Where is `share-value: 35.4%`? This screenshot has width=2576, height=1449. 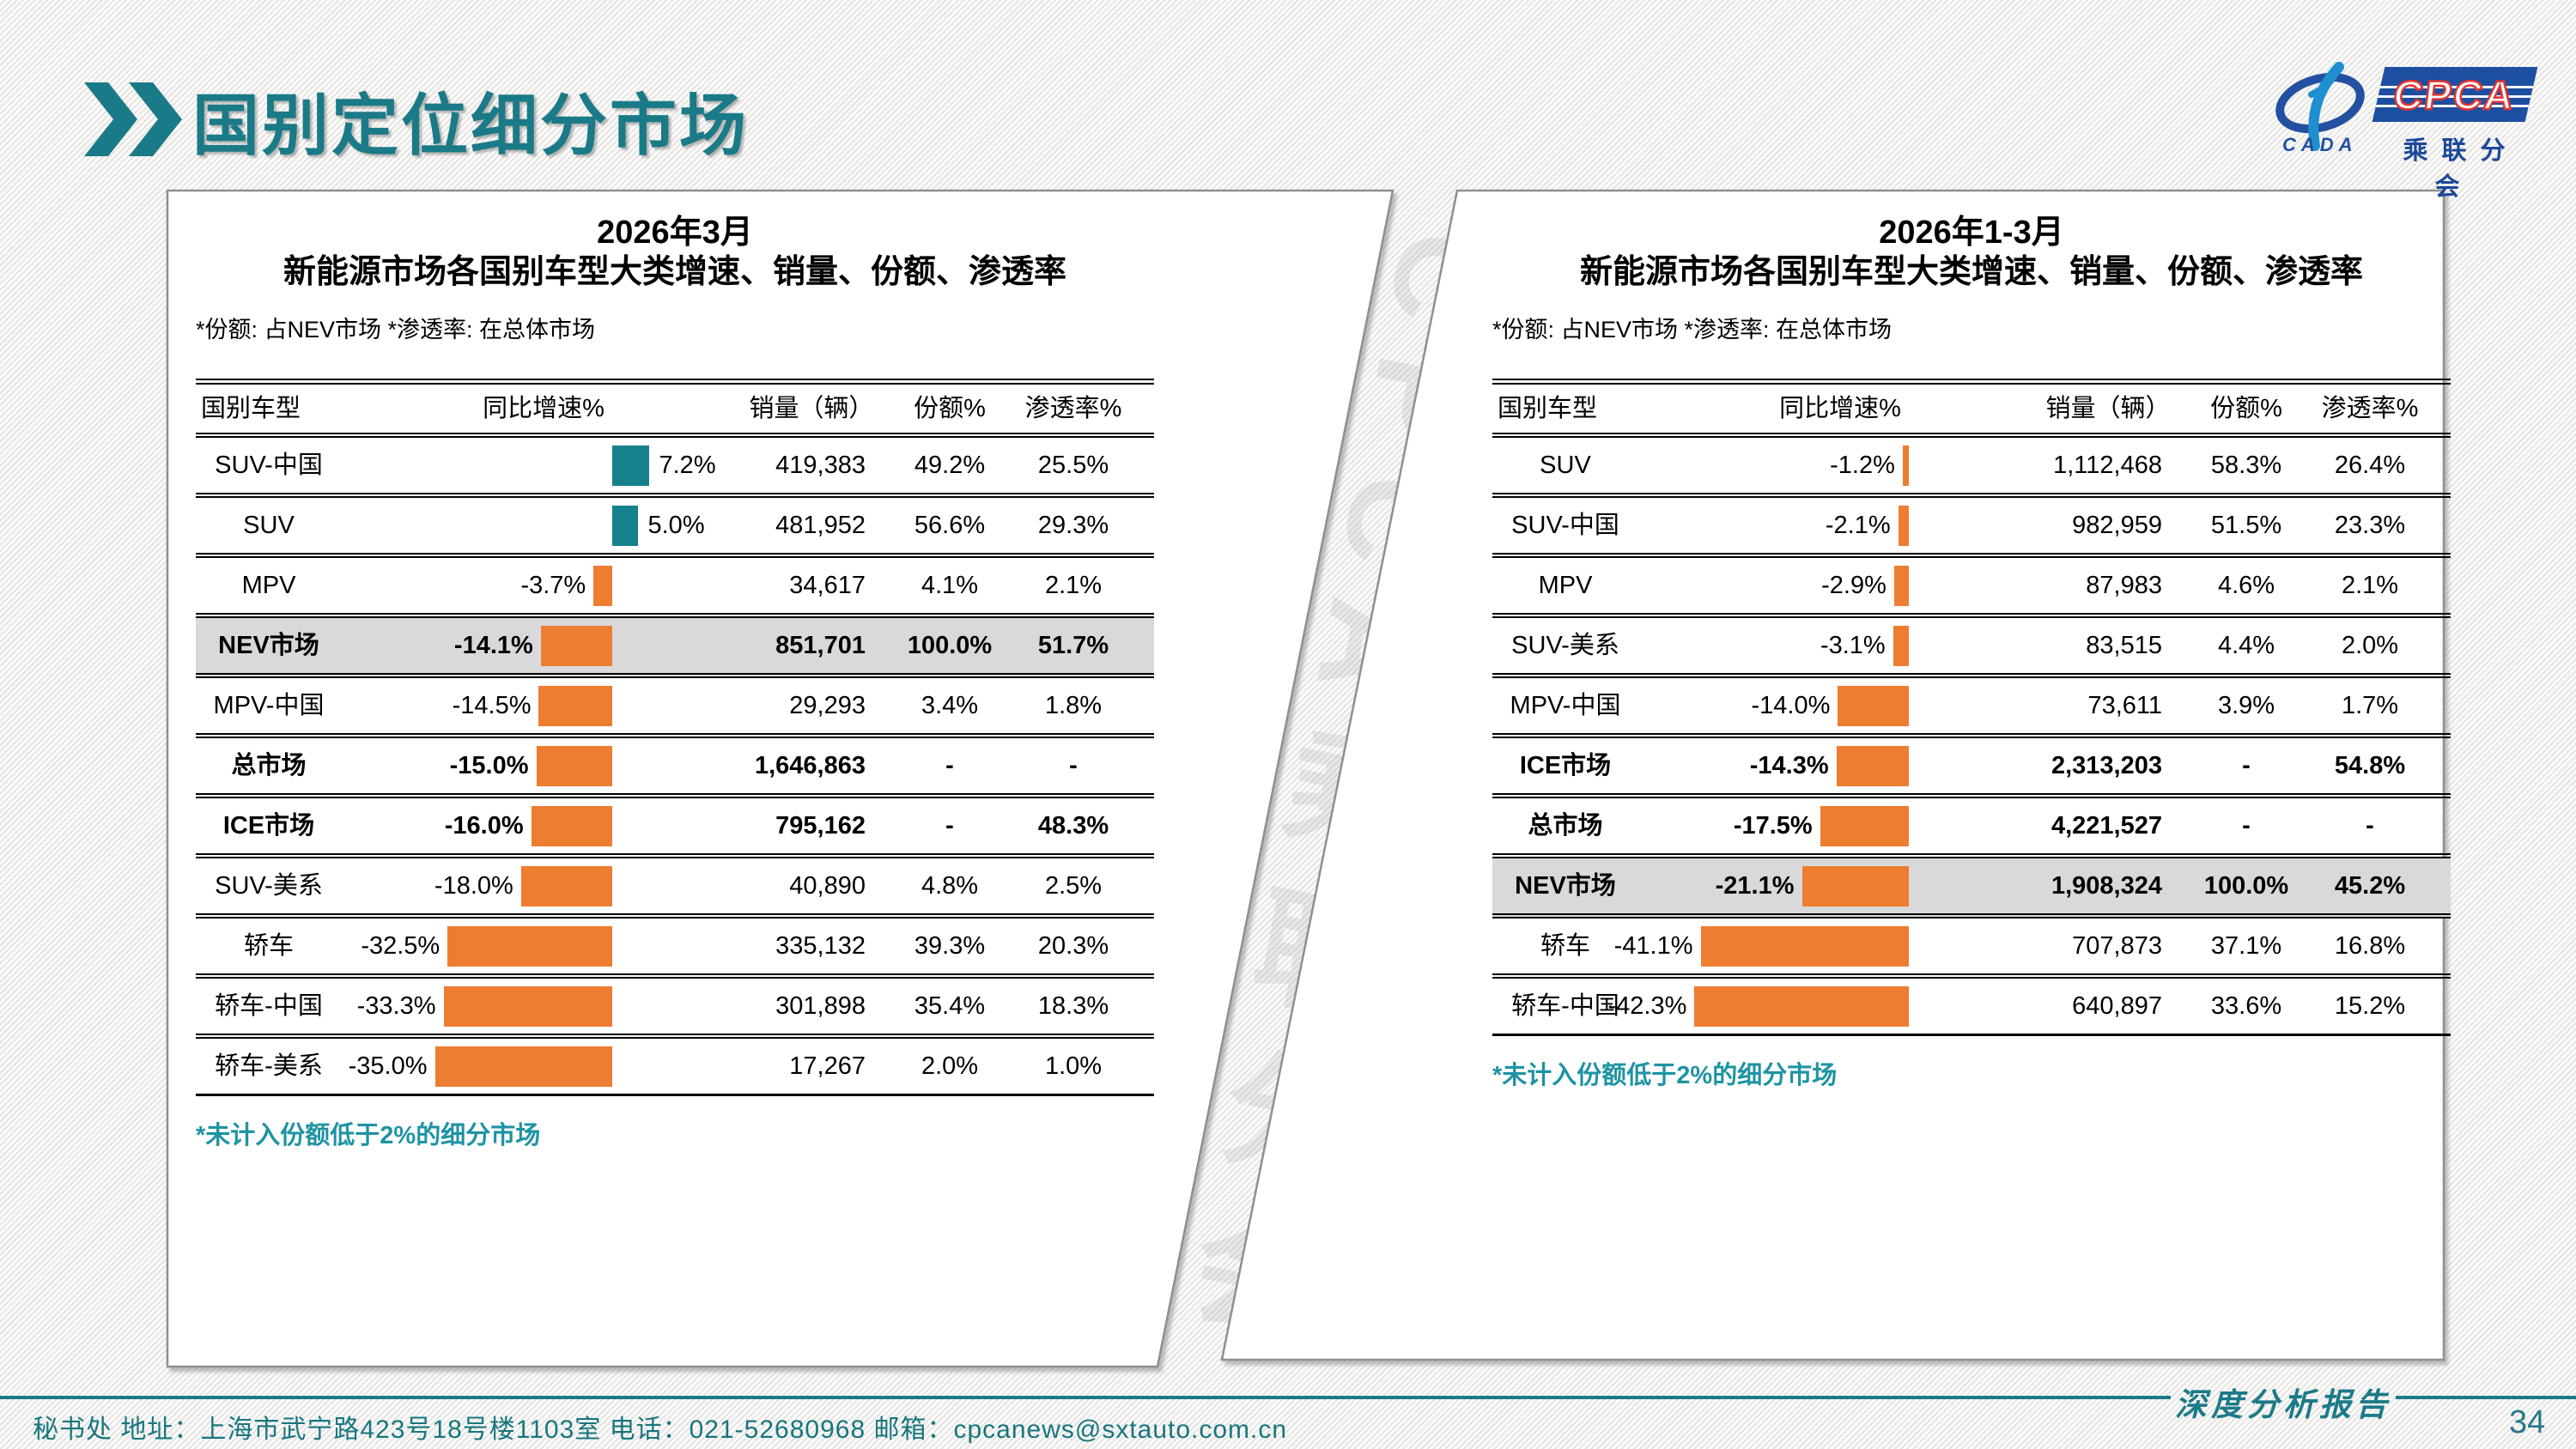
share-value: 35.4% is located at coordinates (950, 1006).